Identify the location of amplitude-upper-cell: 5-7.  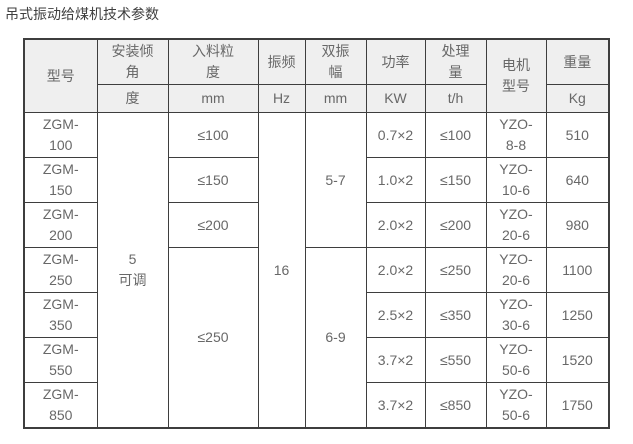
(335, 180).